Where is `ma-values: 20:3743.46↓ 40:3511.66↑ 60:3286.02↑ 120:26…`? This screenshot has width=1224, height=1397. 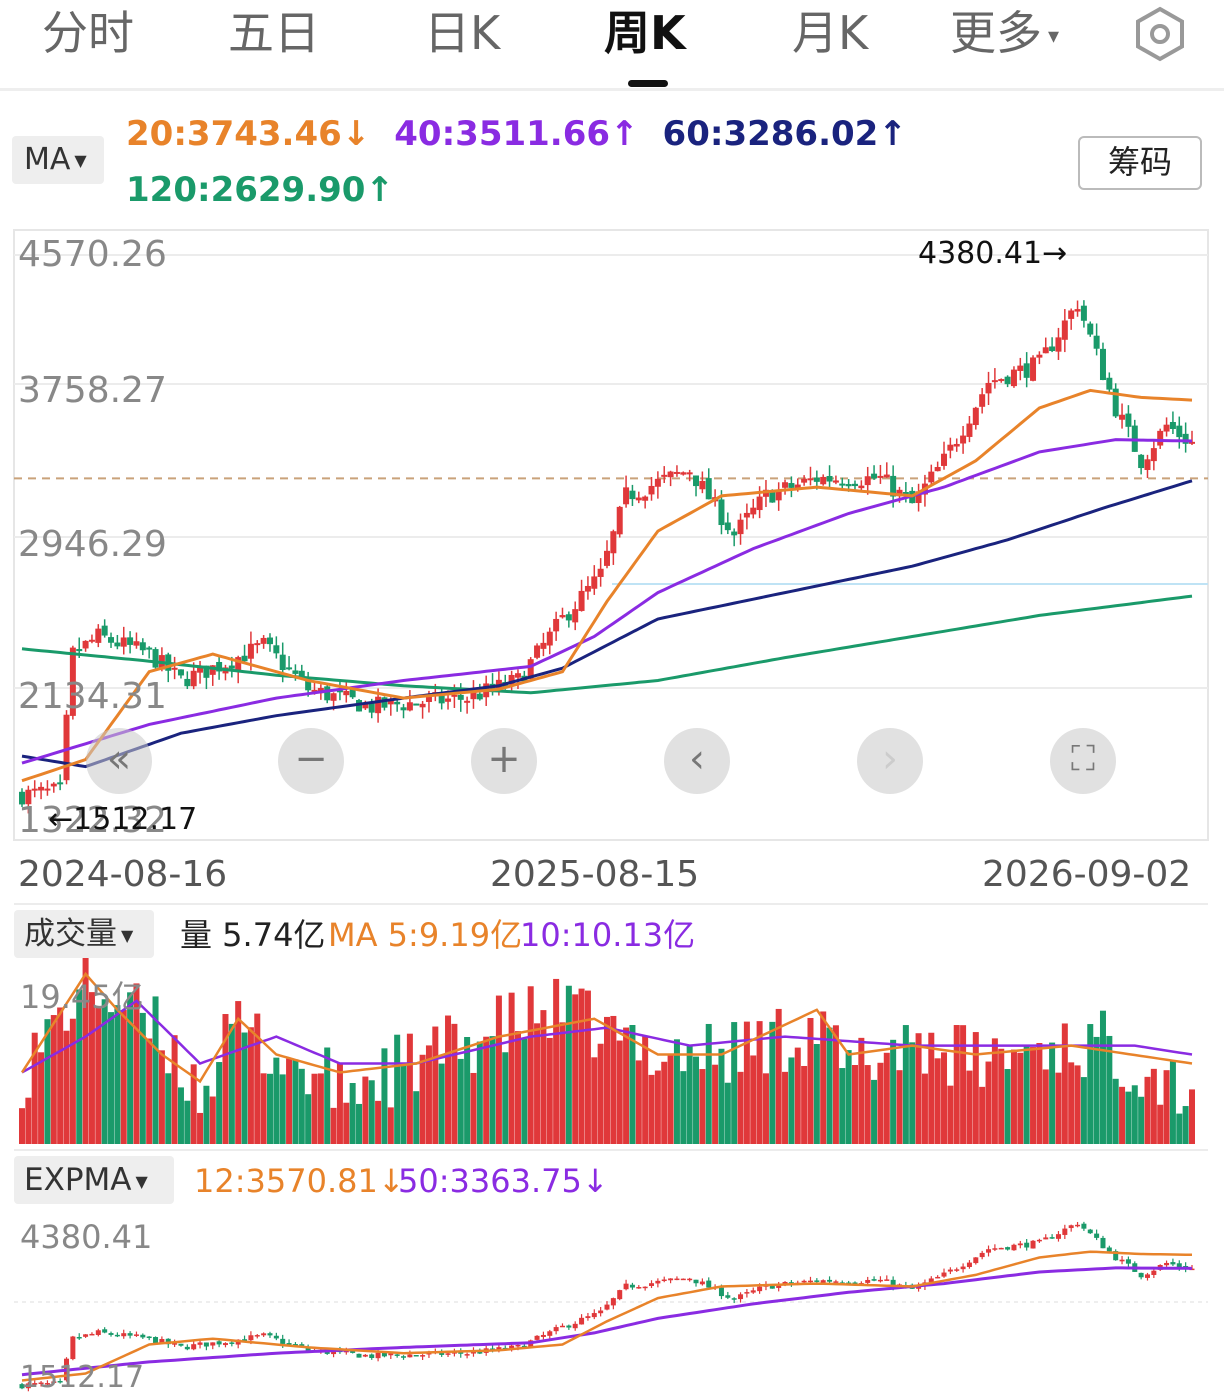
ma-values: 20:3743.46↓ 40:3511.66↑ 60:3286.02↑ 120:26… is located at coordinates (528, 164).